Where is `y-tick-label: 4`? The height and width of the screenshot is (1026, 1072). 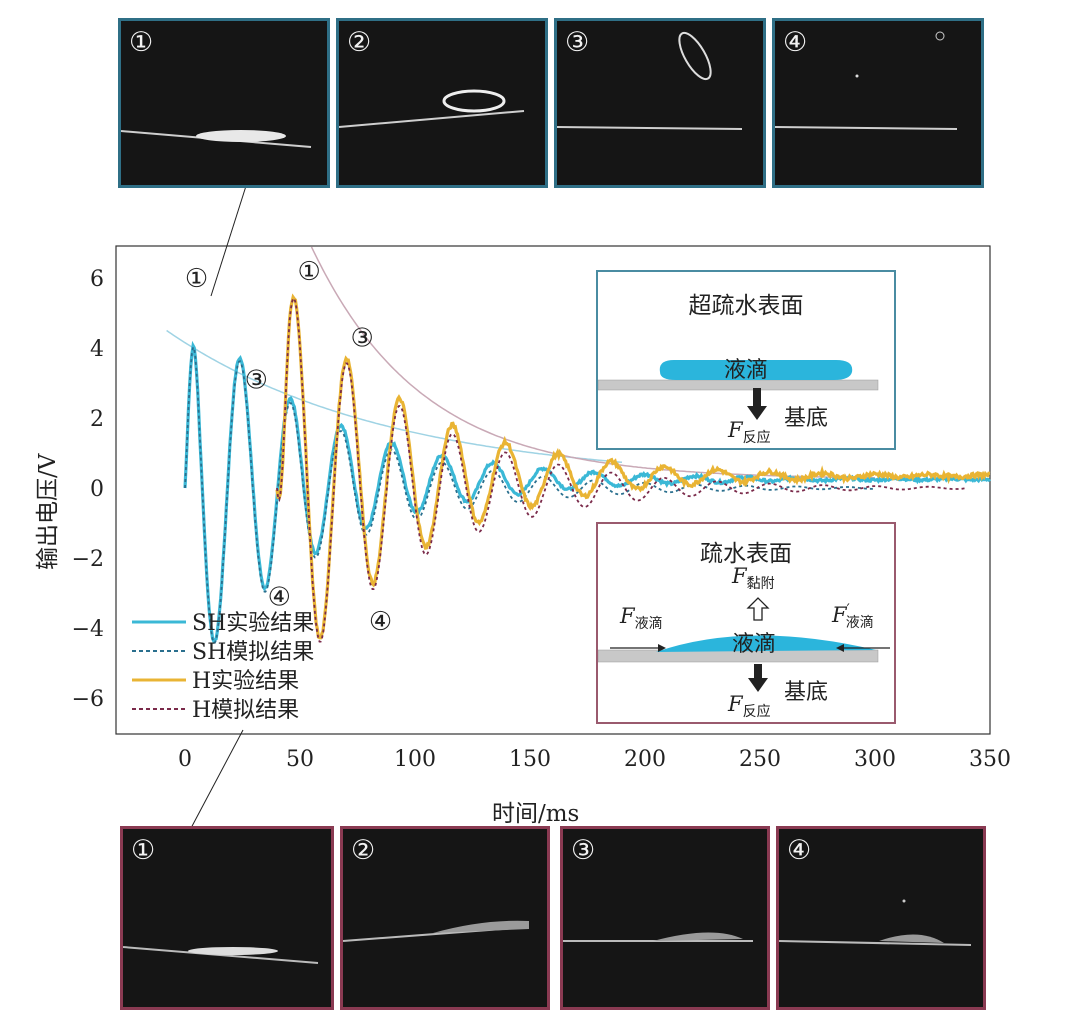
y-tick-label: 4 is located at coordinates (97, 349).